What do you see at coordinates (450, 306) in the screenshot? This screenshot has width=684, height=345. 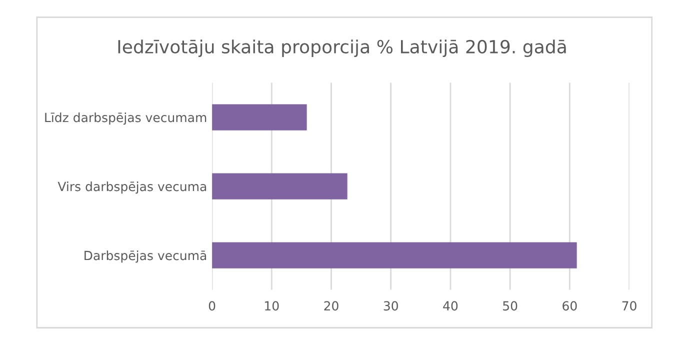 I see `x-tick-label: 40` at bounding box center [450, 306].